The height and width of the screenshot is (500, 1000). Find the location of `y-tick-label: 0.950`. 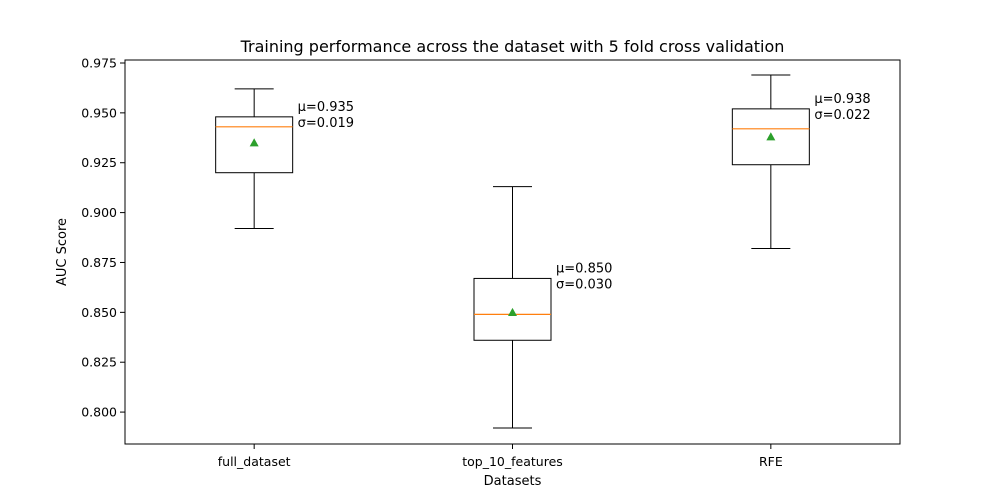

y-tick-label: 0.950 is located at coordinates (99, 112).